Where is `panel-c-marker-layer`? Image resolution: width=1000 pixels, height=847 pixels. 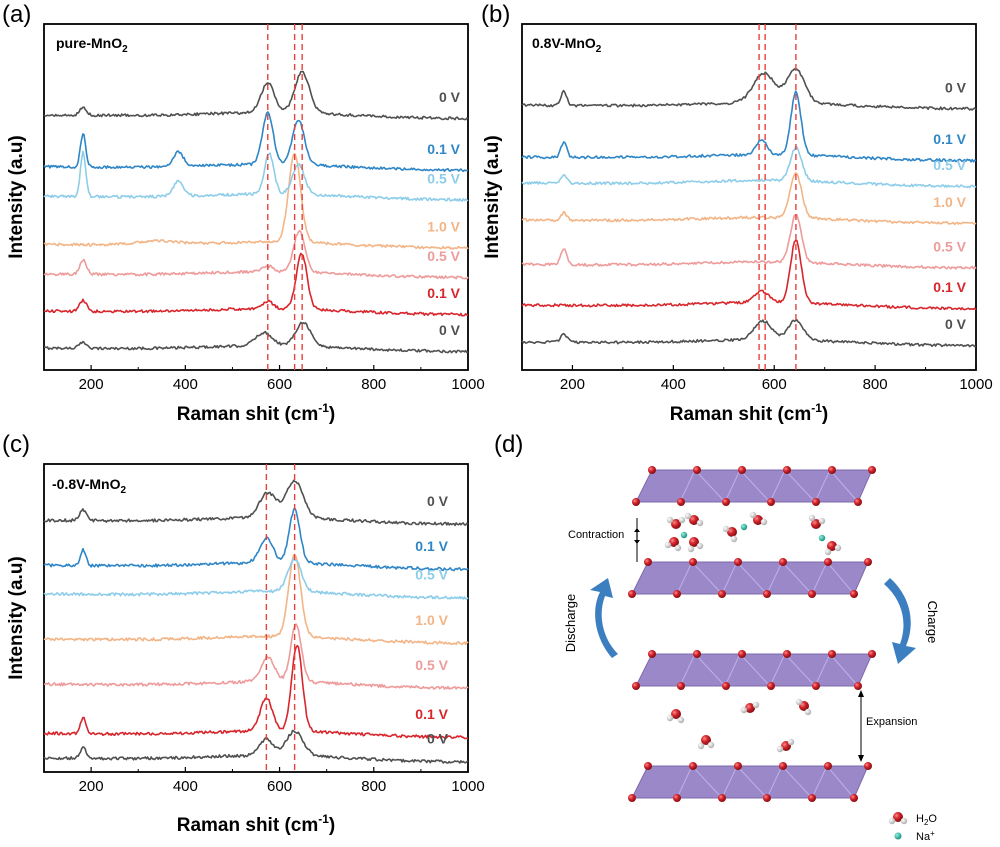 panel-c-marker-layer is located at coordinates (280, 618).